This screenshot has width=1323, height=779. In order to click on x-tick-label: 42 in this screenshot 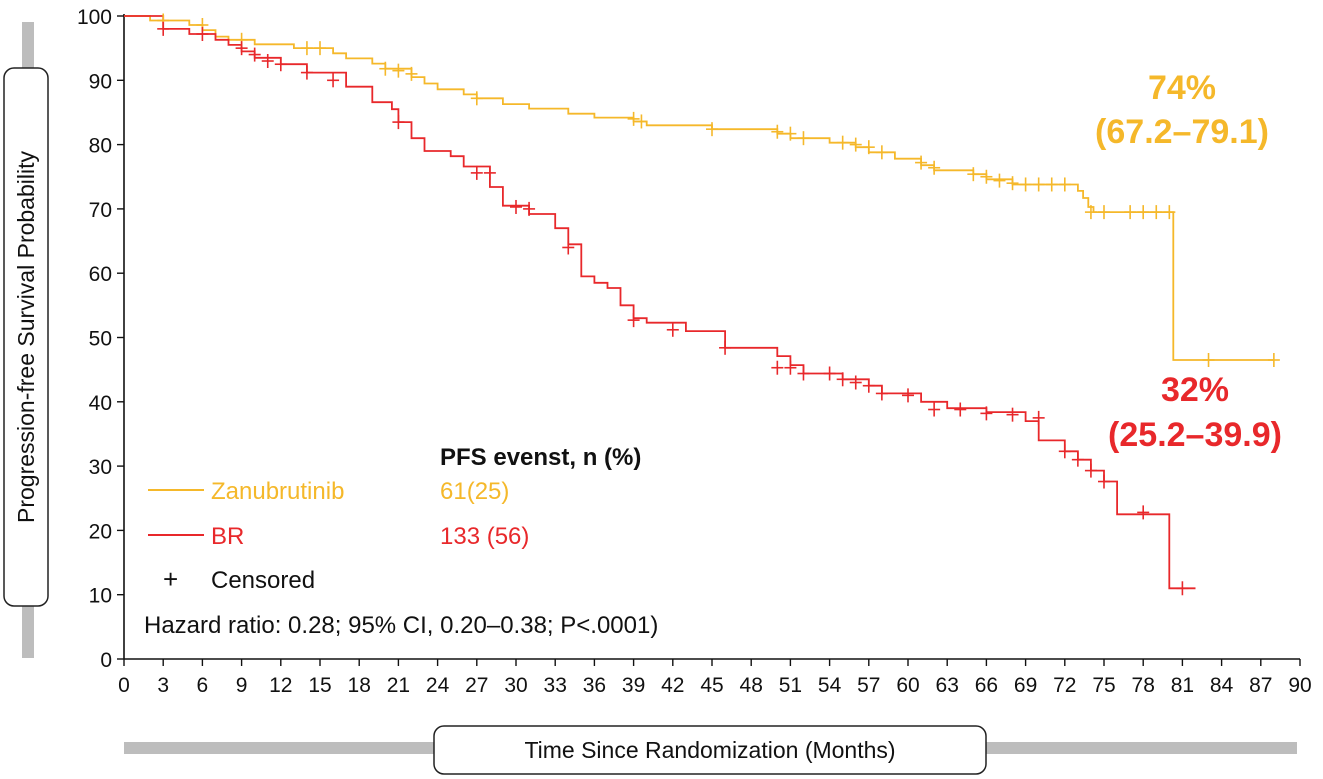, I will do `click(672, 685)`.